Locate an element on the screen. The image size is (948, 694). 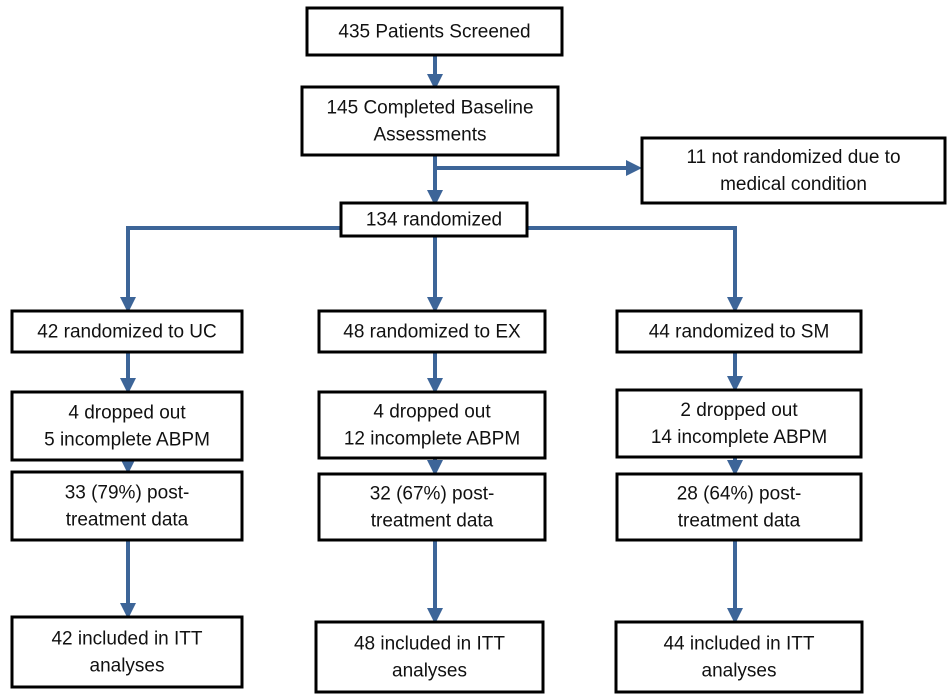
box-text: 42 randomized to UC is located at coordinates (127, 332).